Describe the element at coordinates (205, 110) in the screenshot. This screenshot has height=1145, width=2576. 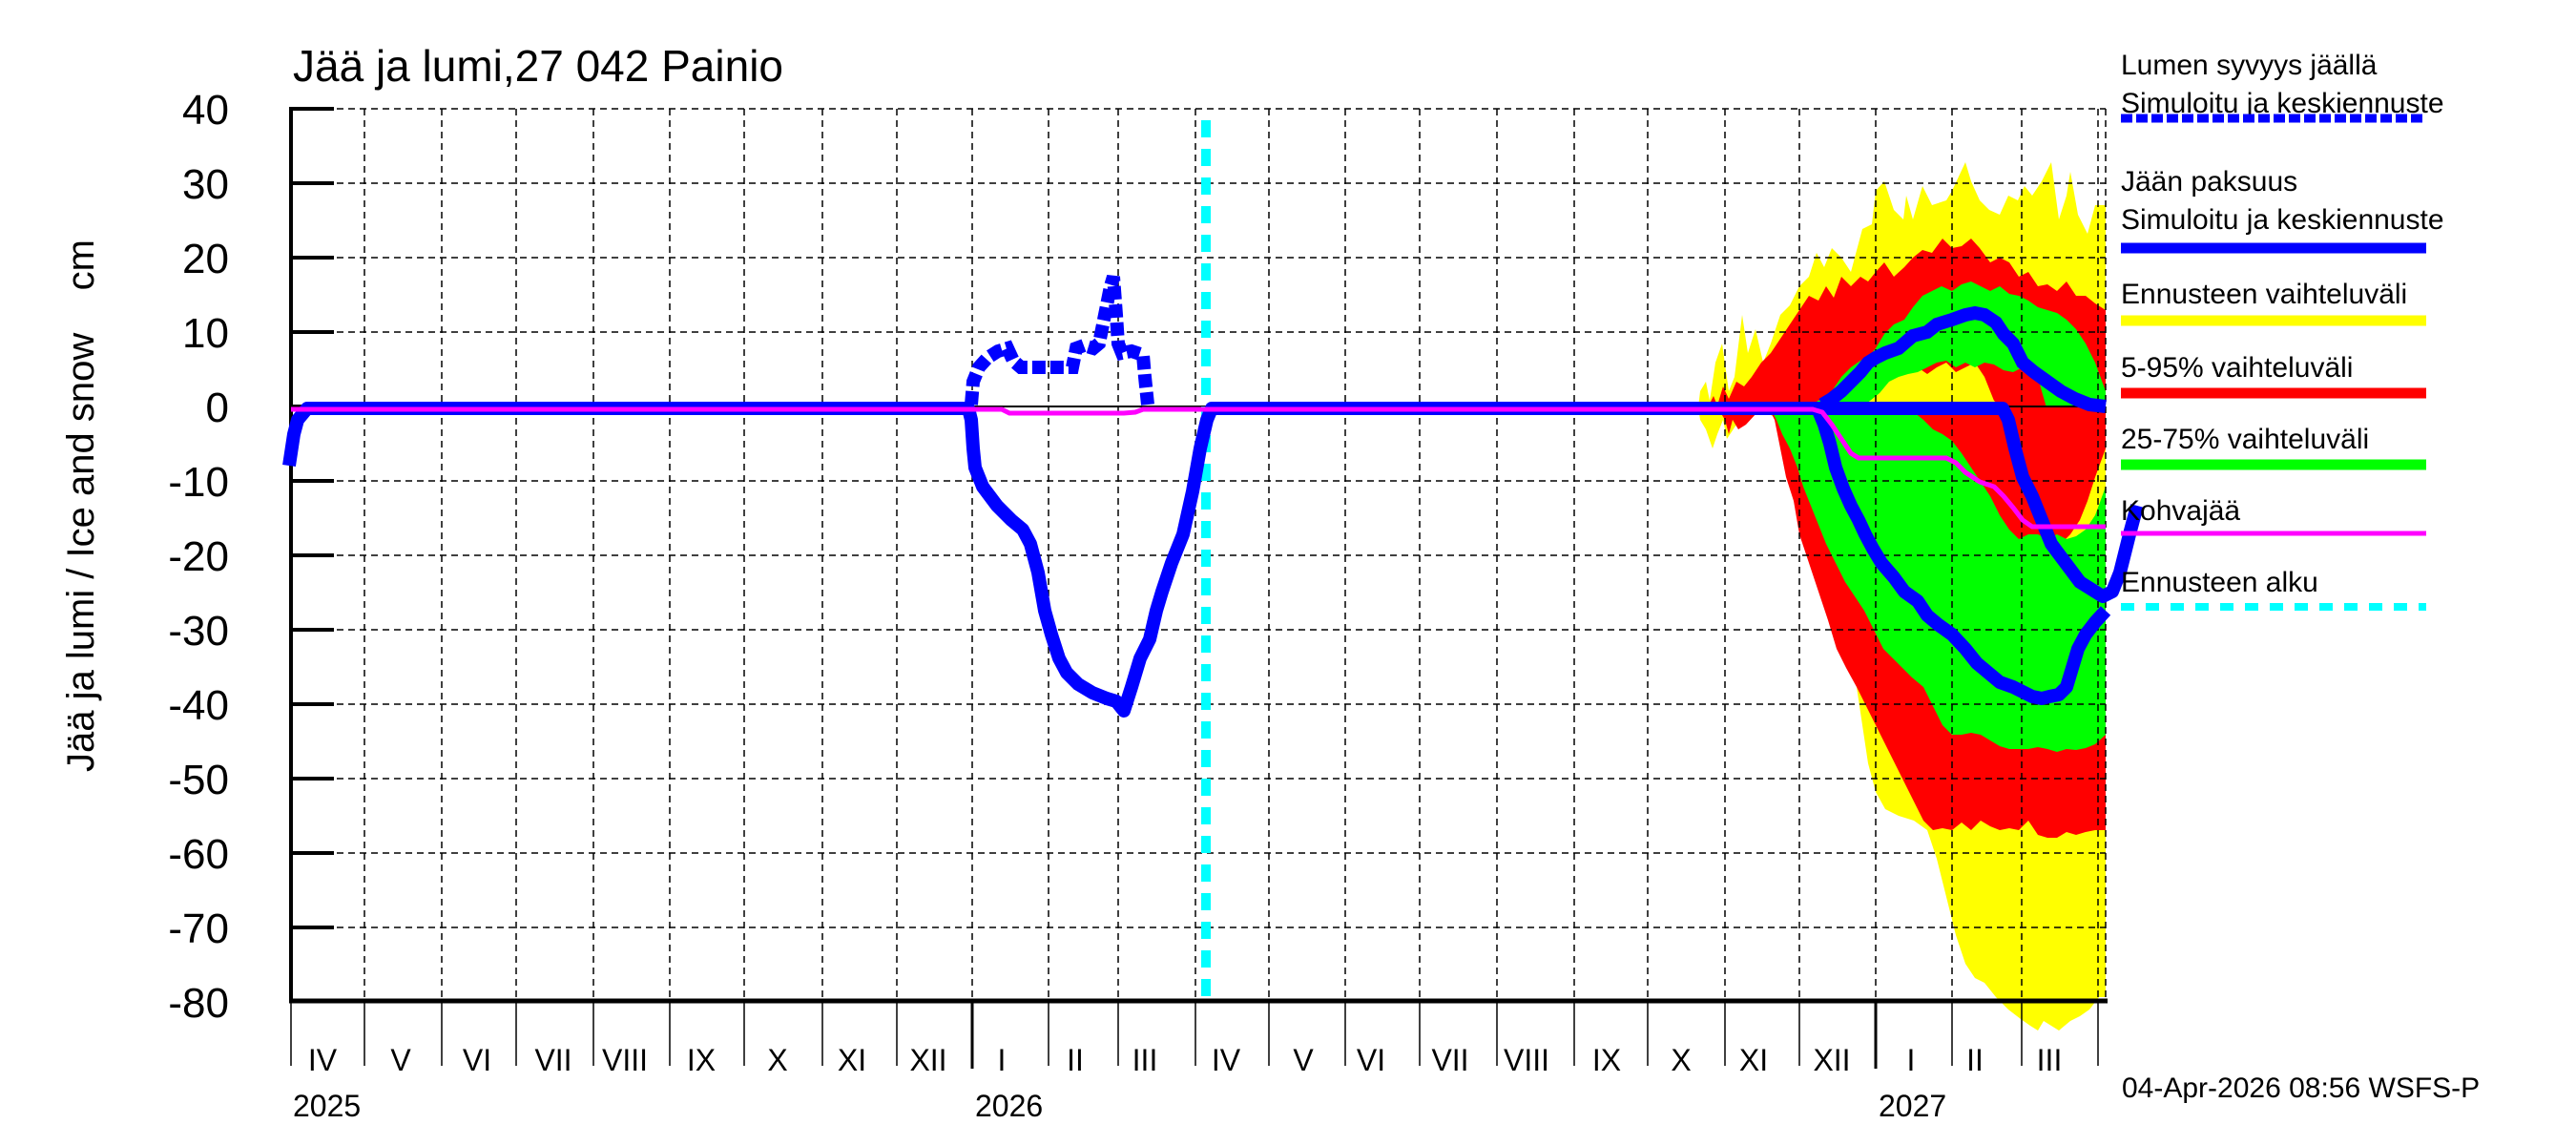
I see `y-tick: 40` at that location.